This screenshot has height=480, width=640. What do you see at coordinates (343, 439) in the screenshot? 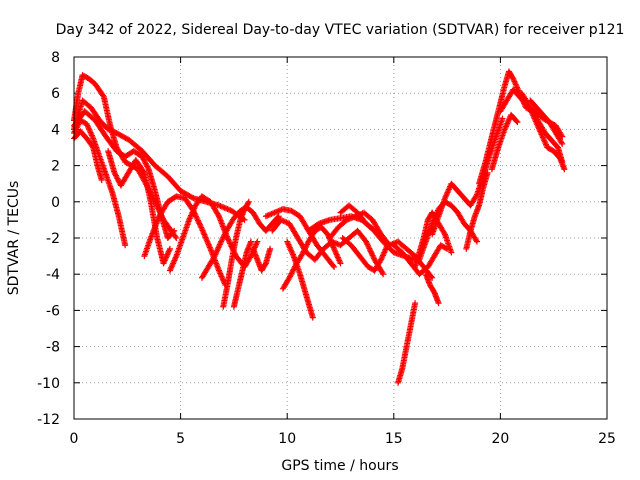
I see `x-tick-labels: 0 5 10 15 20 25` at bounding box center [343, 439].